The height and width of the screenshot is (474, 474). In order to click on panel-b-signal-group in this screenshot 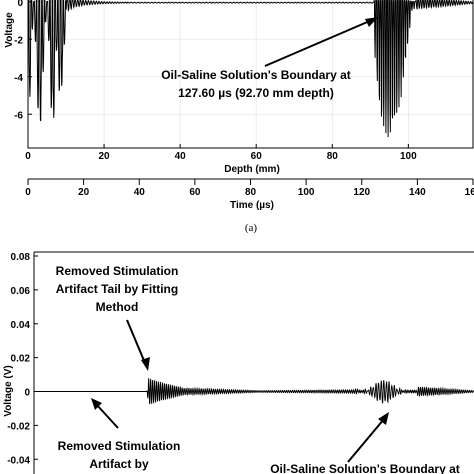, I will do `click(254, 391)`.